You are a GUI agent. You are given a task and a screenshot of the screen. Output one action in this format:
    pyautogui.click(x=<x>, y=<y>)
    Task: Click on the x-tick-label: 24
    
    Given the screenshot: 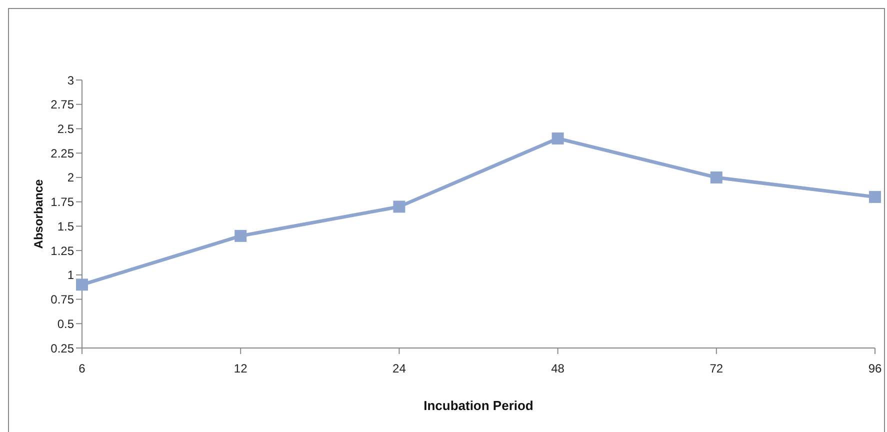 What is the action you would take?
    pyautogui.click(x=399, y=369)
    